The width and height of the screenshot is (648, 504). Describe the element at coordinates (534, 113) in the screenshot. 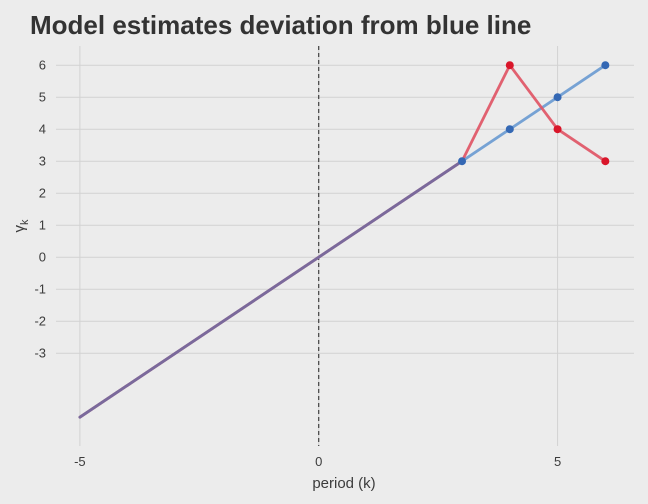

I see `series-points` at that location.